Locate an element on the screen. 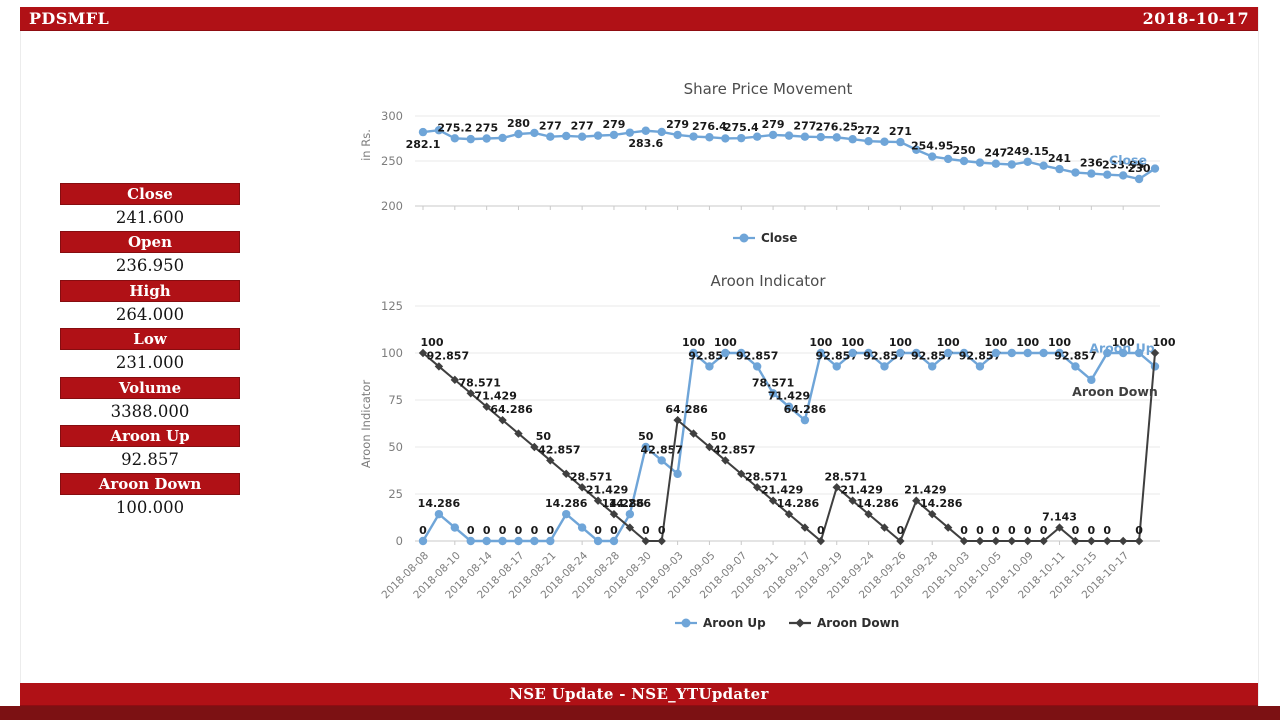  svg-text: 25 is located at coordinates (395, 494).